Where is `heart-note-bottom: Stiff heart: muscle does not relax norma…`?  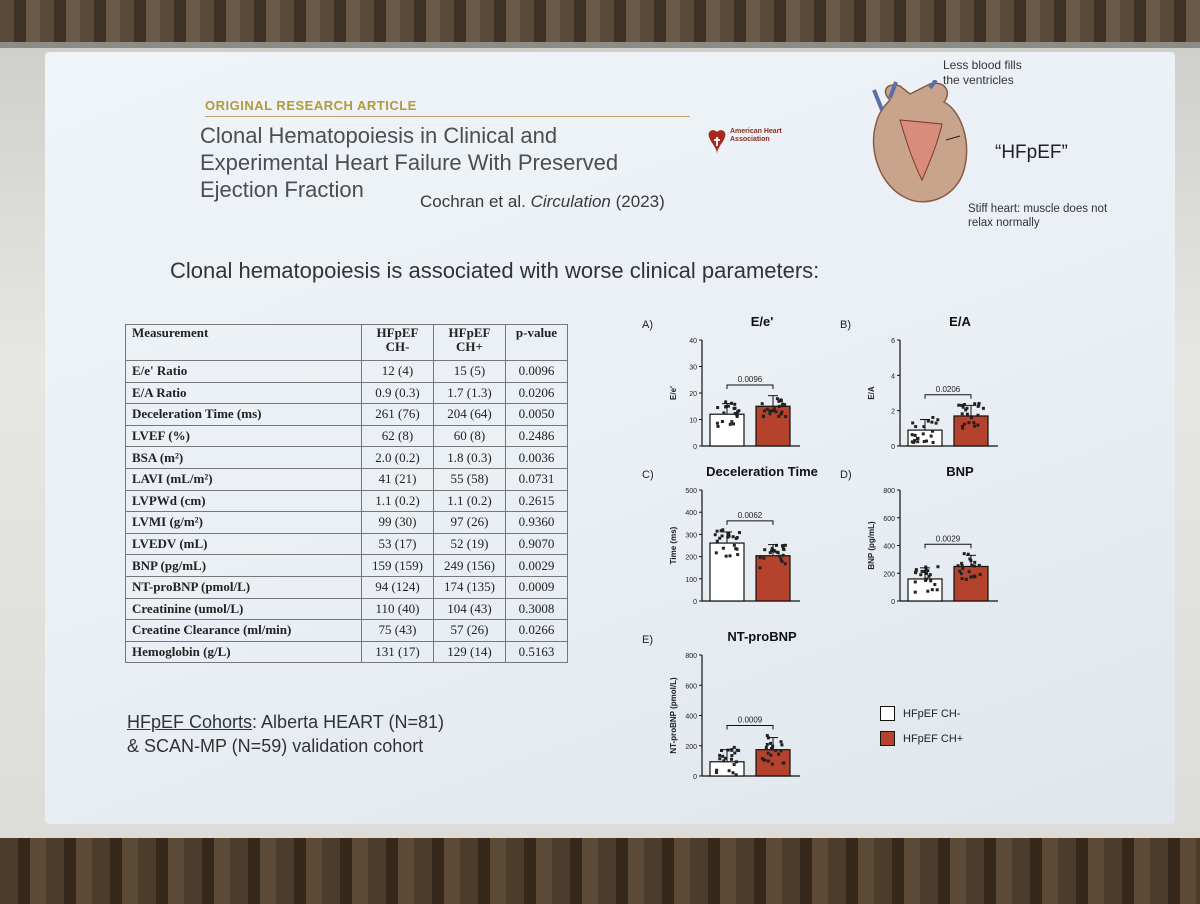 heart-note-bottom: Stiff heart: muscle does not relax norma… is located at coordinates (1038, 216).